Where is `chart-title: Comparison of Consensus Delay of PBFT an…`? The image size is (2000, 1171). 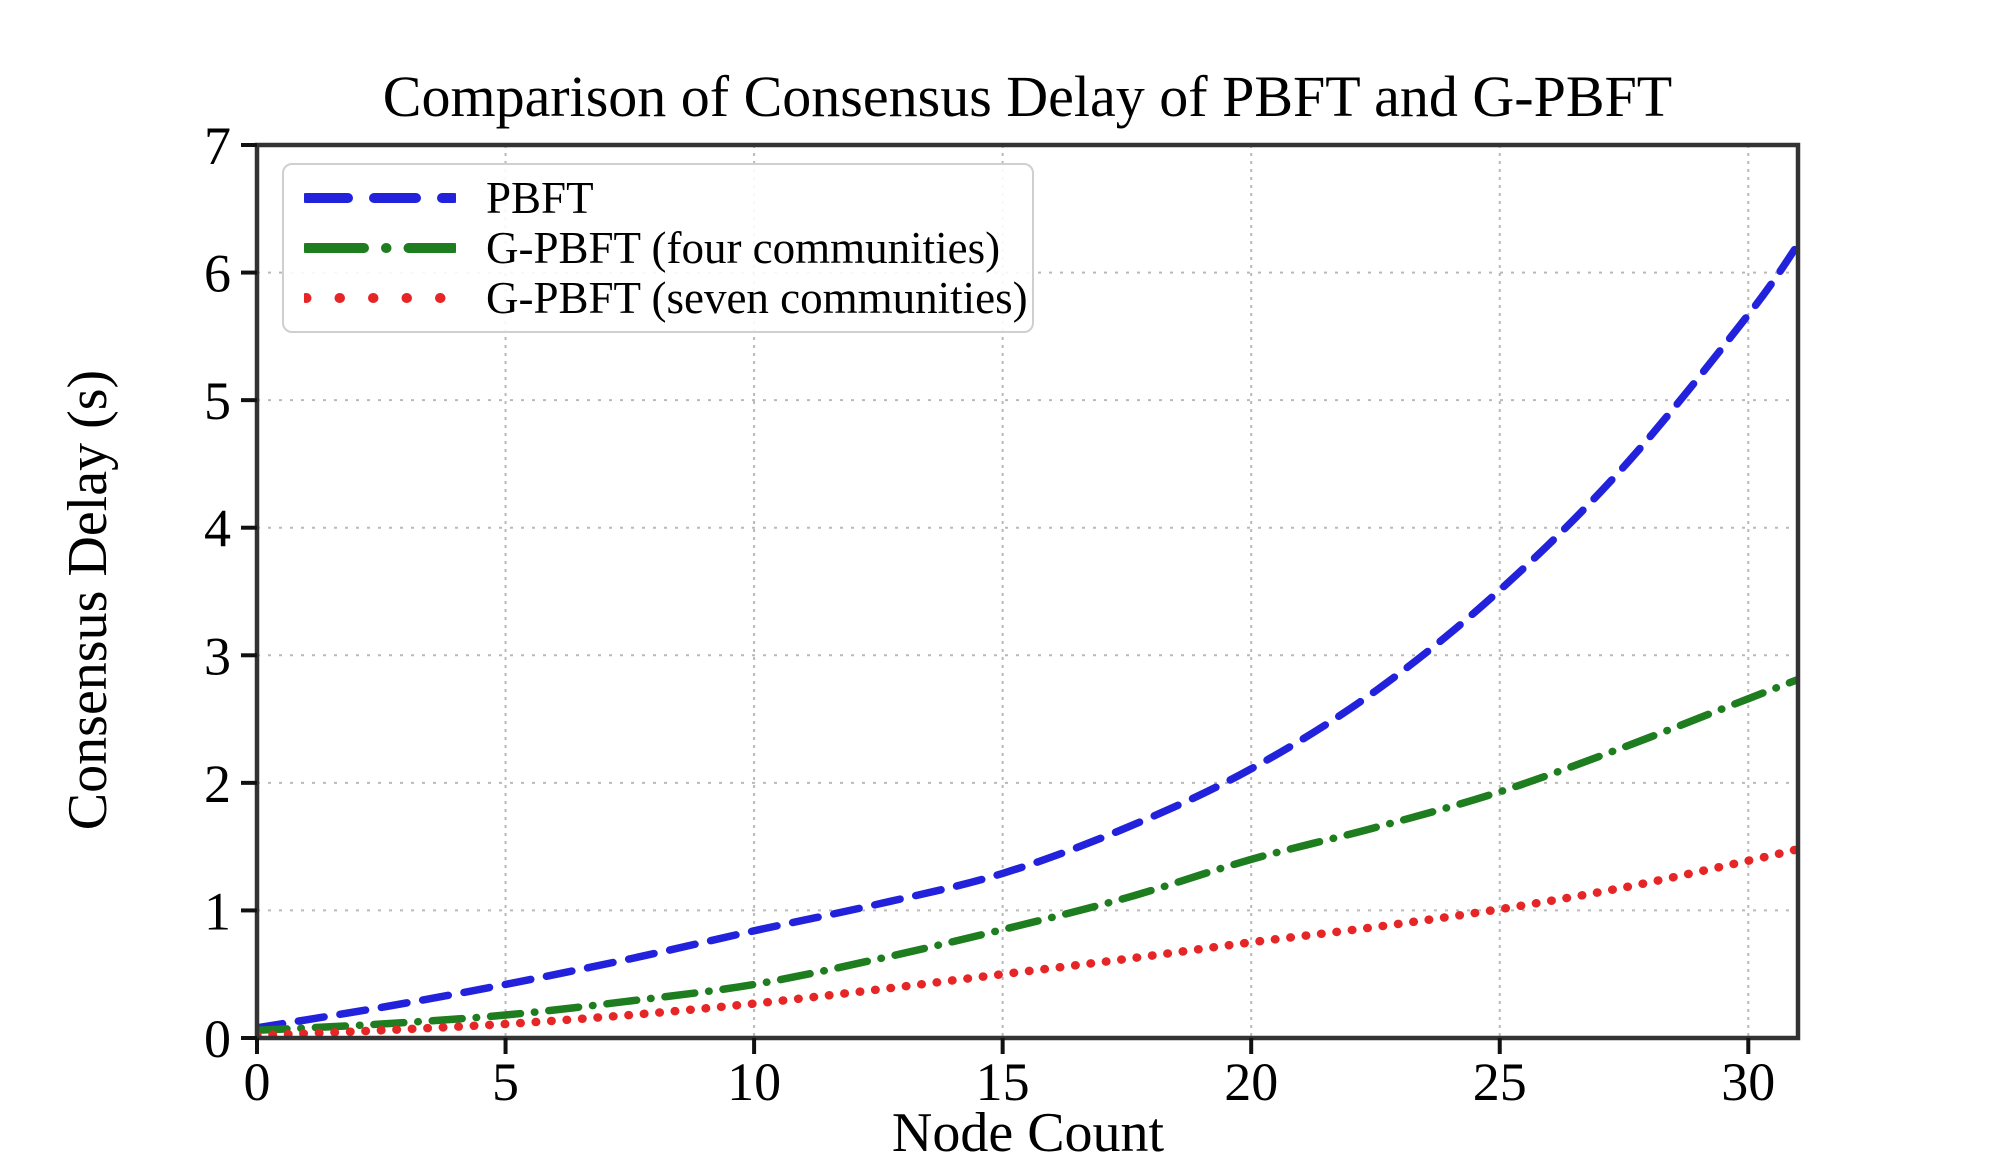 chart-title: Comparison of Consensus Delay of PBFT an… is located at coordinates (1027, 96).